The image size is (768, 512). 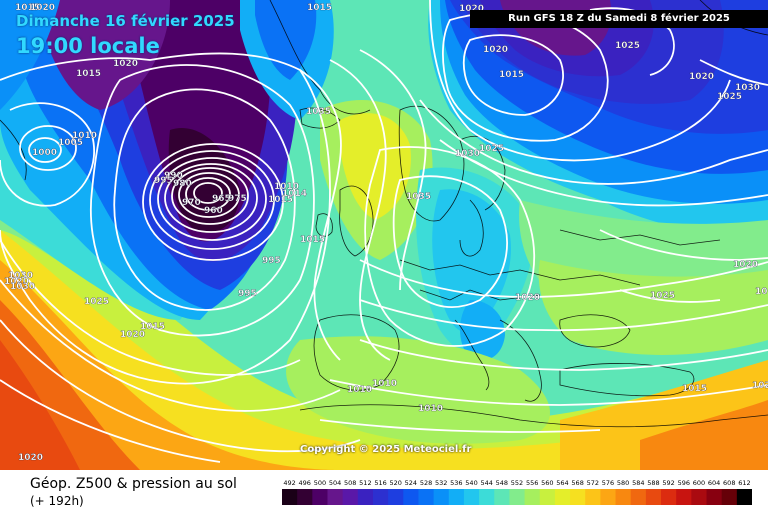 I want to click on legend-tick-label: 552, so click(x=517, y=483).